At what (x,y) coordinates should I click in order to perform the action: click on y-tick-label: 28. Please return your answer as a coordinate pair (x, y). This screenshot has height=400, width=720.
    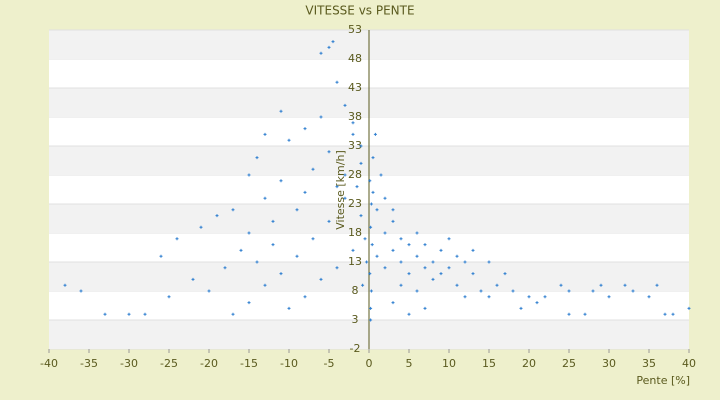
    Looking at the image, I should click on (355, 174).